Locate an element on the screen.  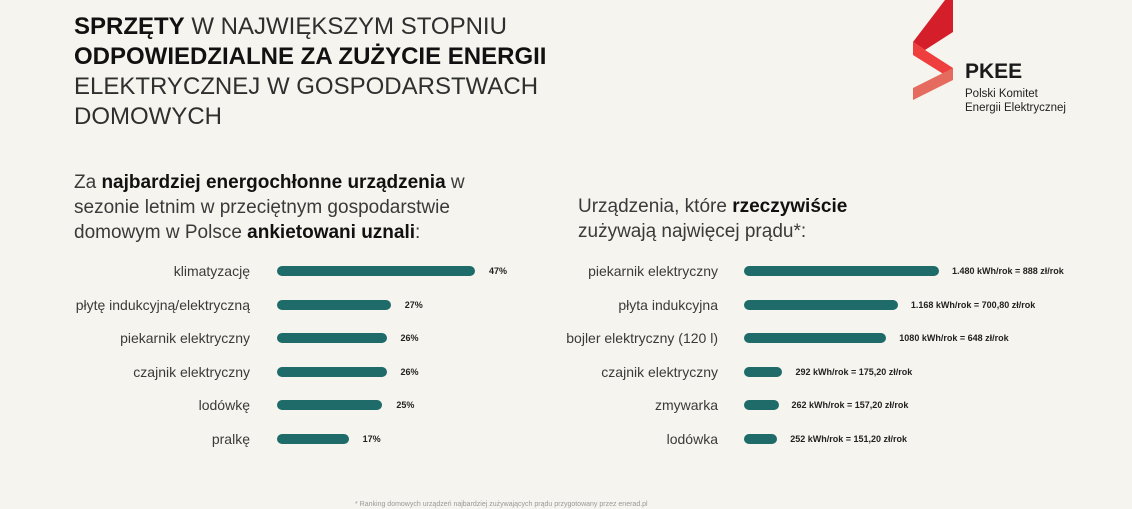
bar-row: płytę indukcyjną/elektryczną 27% is located at coordinates (280, 305).